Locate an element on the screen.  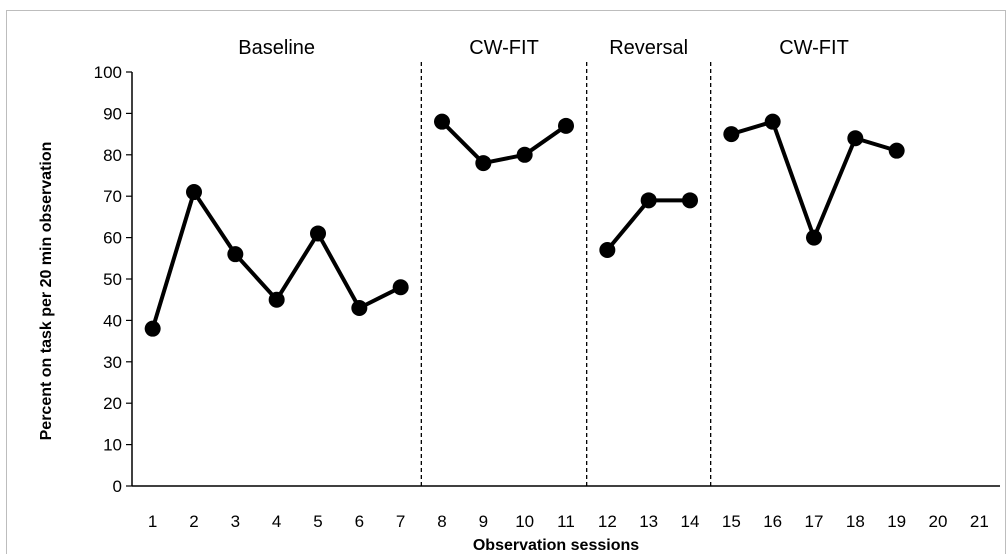
x-tick-label: 2 is located at coordinates (193, 521).